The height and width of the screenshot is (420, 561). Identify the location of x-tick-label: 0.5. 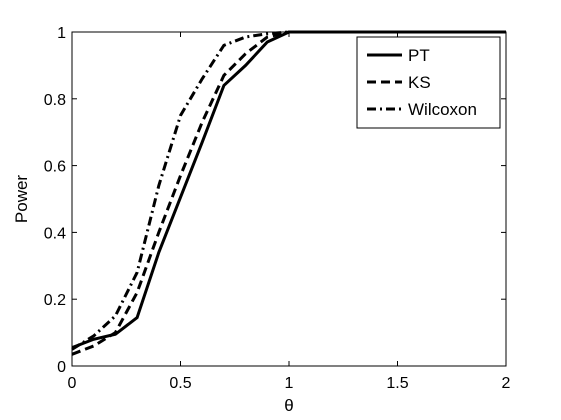
(180, 383).